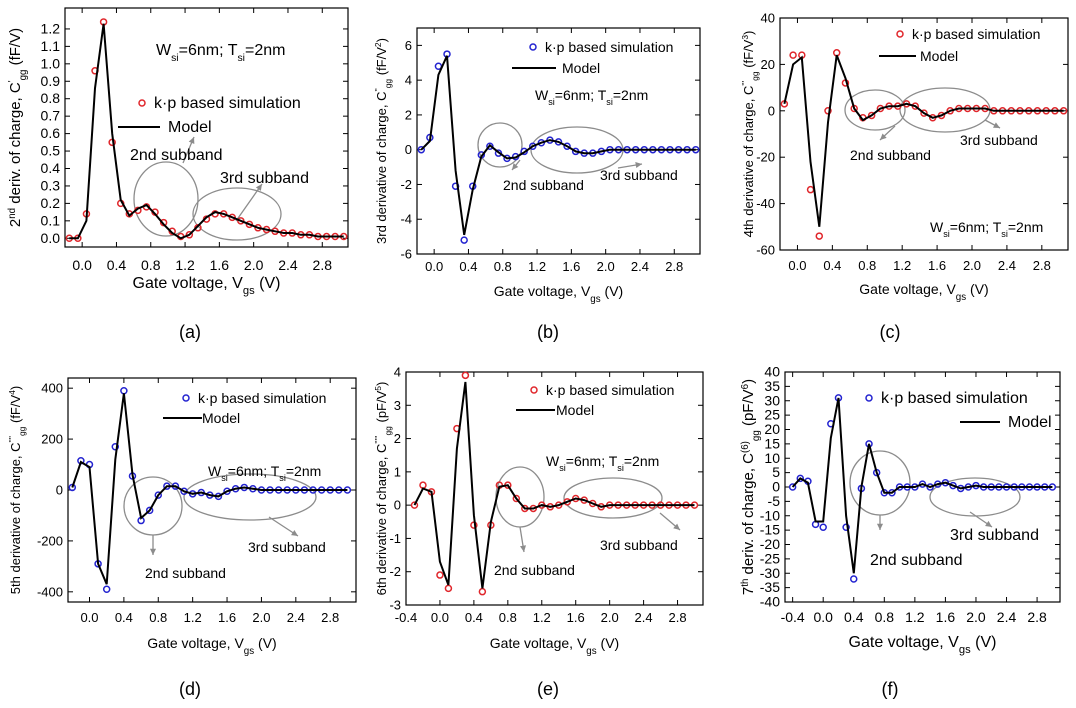 This screenshot has width=1076, height=708. I want to click on y-axis-label-part: 4th derivative of charge, C, so click(748, 162).